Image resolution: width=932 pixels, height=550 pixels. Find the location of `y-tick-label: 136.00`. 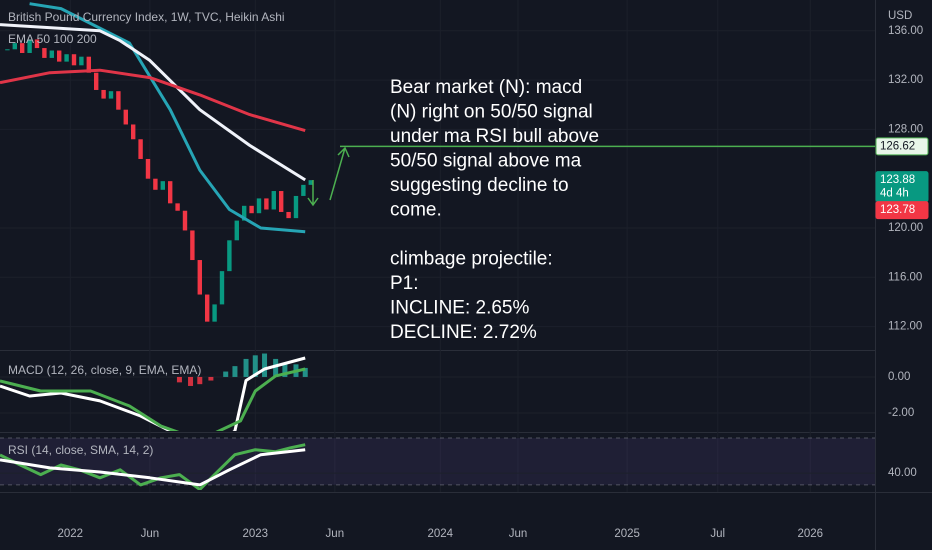

y-tick-label: 136.00 is located at coordinates (905, 31).